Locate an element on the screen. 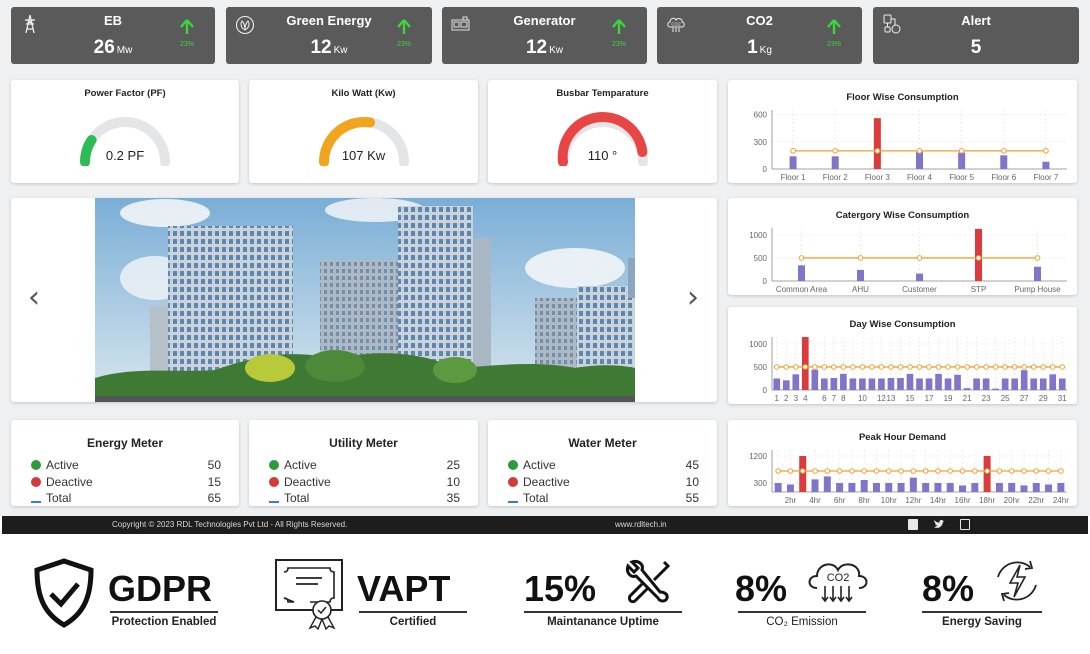 The image size is (1090, 654). kpi-number: 5 is located at coordinates (976, 47).